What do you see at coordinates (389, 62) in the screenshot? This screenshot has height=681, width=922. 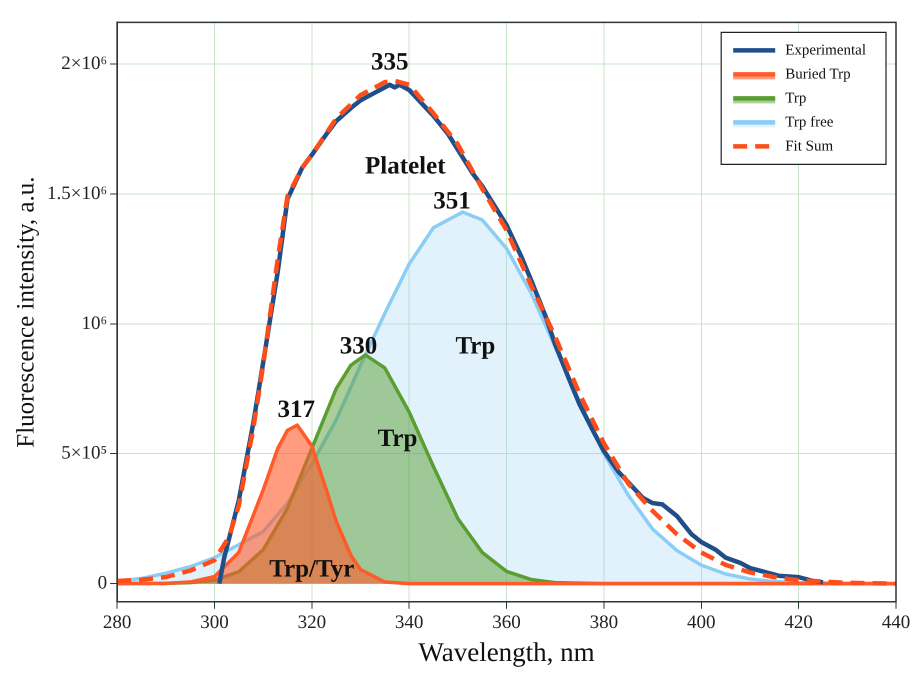 I see `annotation: 335` at bounding box center [389, 62].